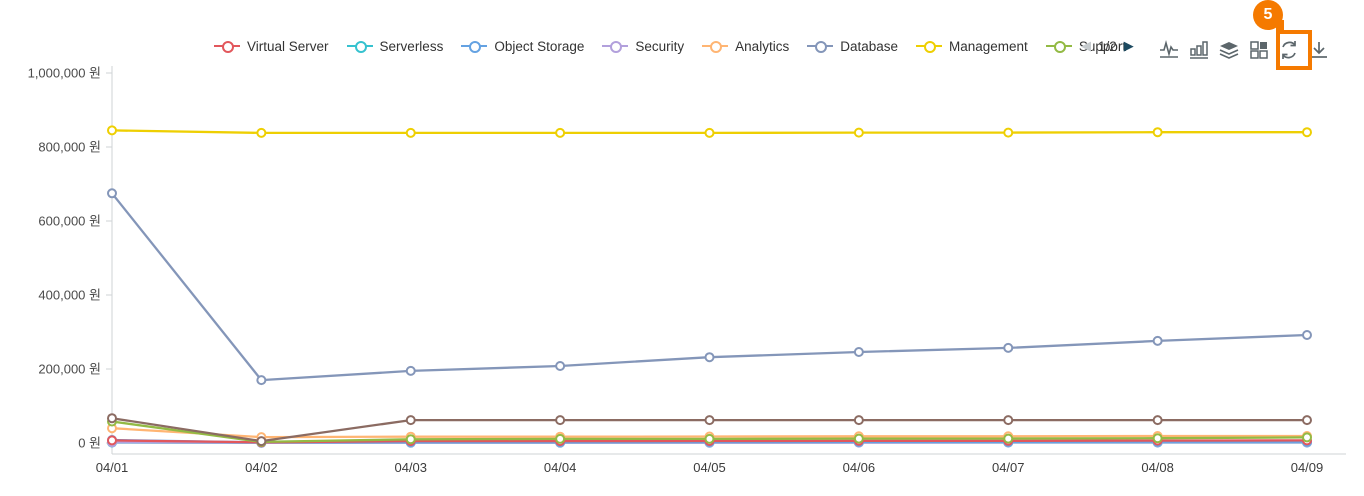 The image size is (1364, 496). Describe the element at coordinates (709, 438) in the screenshot. I see `data-point-support-04/05` at that location.